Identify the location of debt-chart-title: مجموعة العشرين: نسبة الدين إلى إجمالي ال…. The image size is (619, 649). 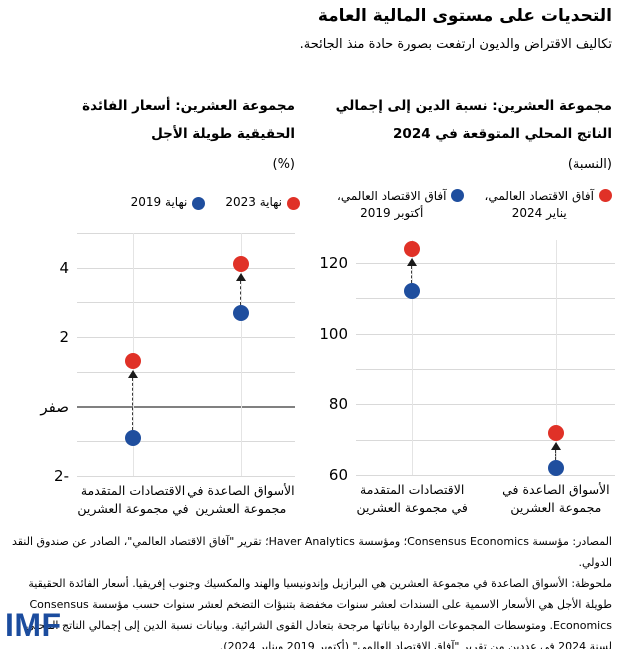
(473, 120).